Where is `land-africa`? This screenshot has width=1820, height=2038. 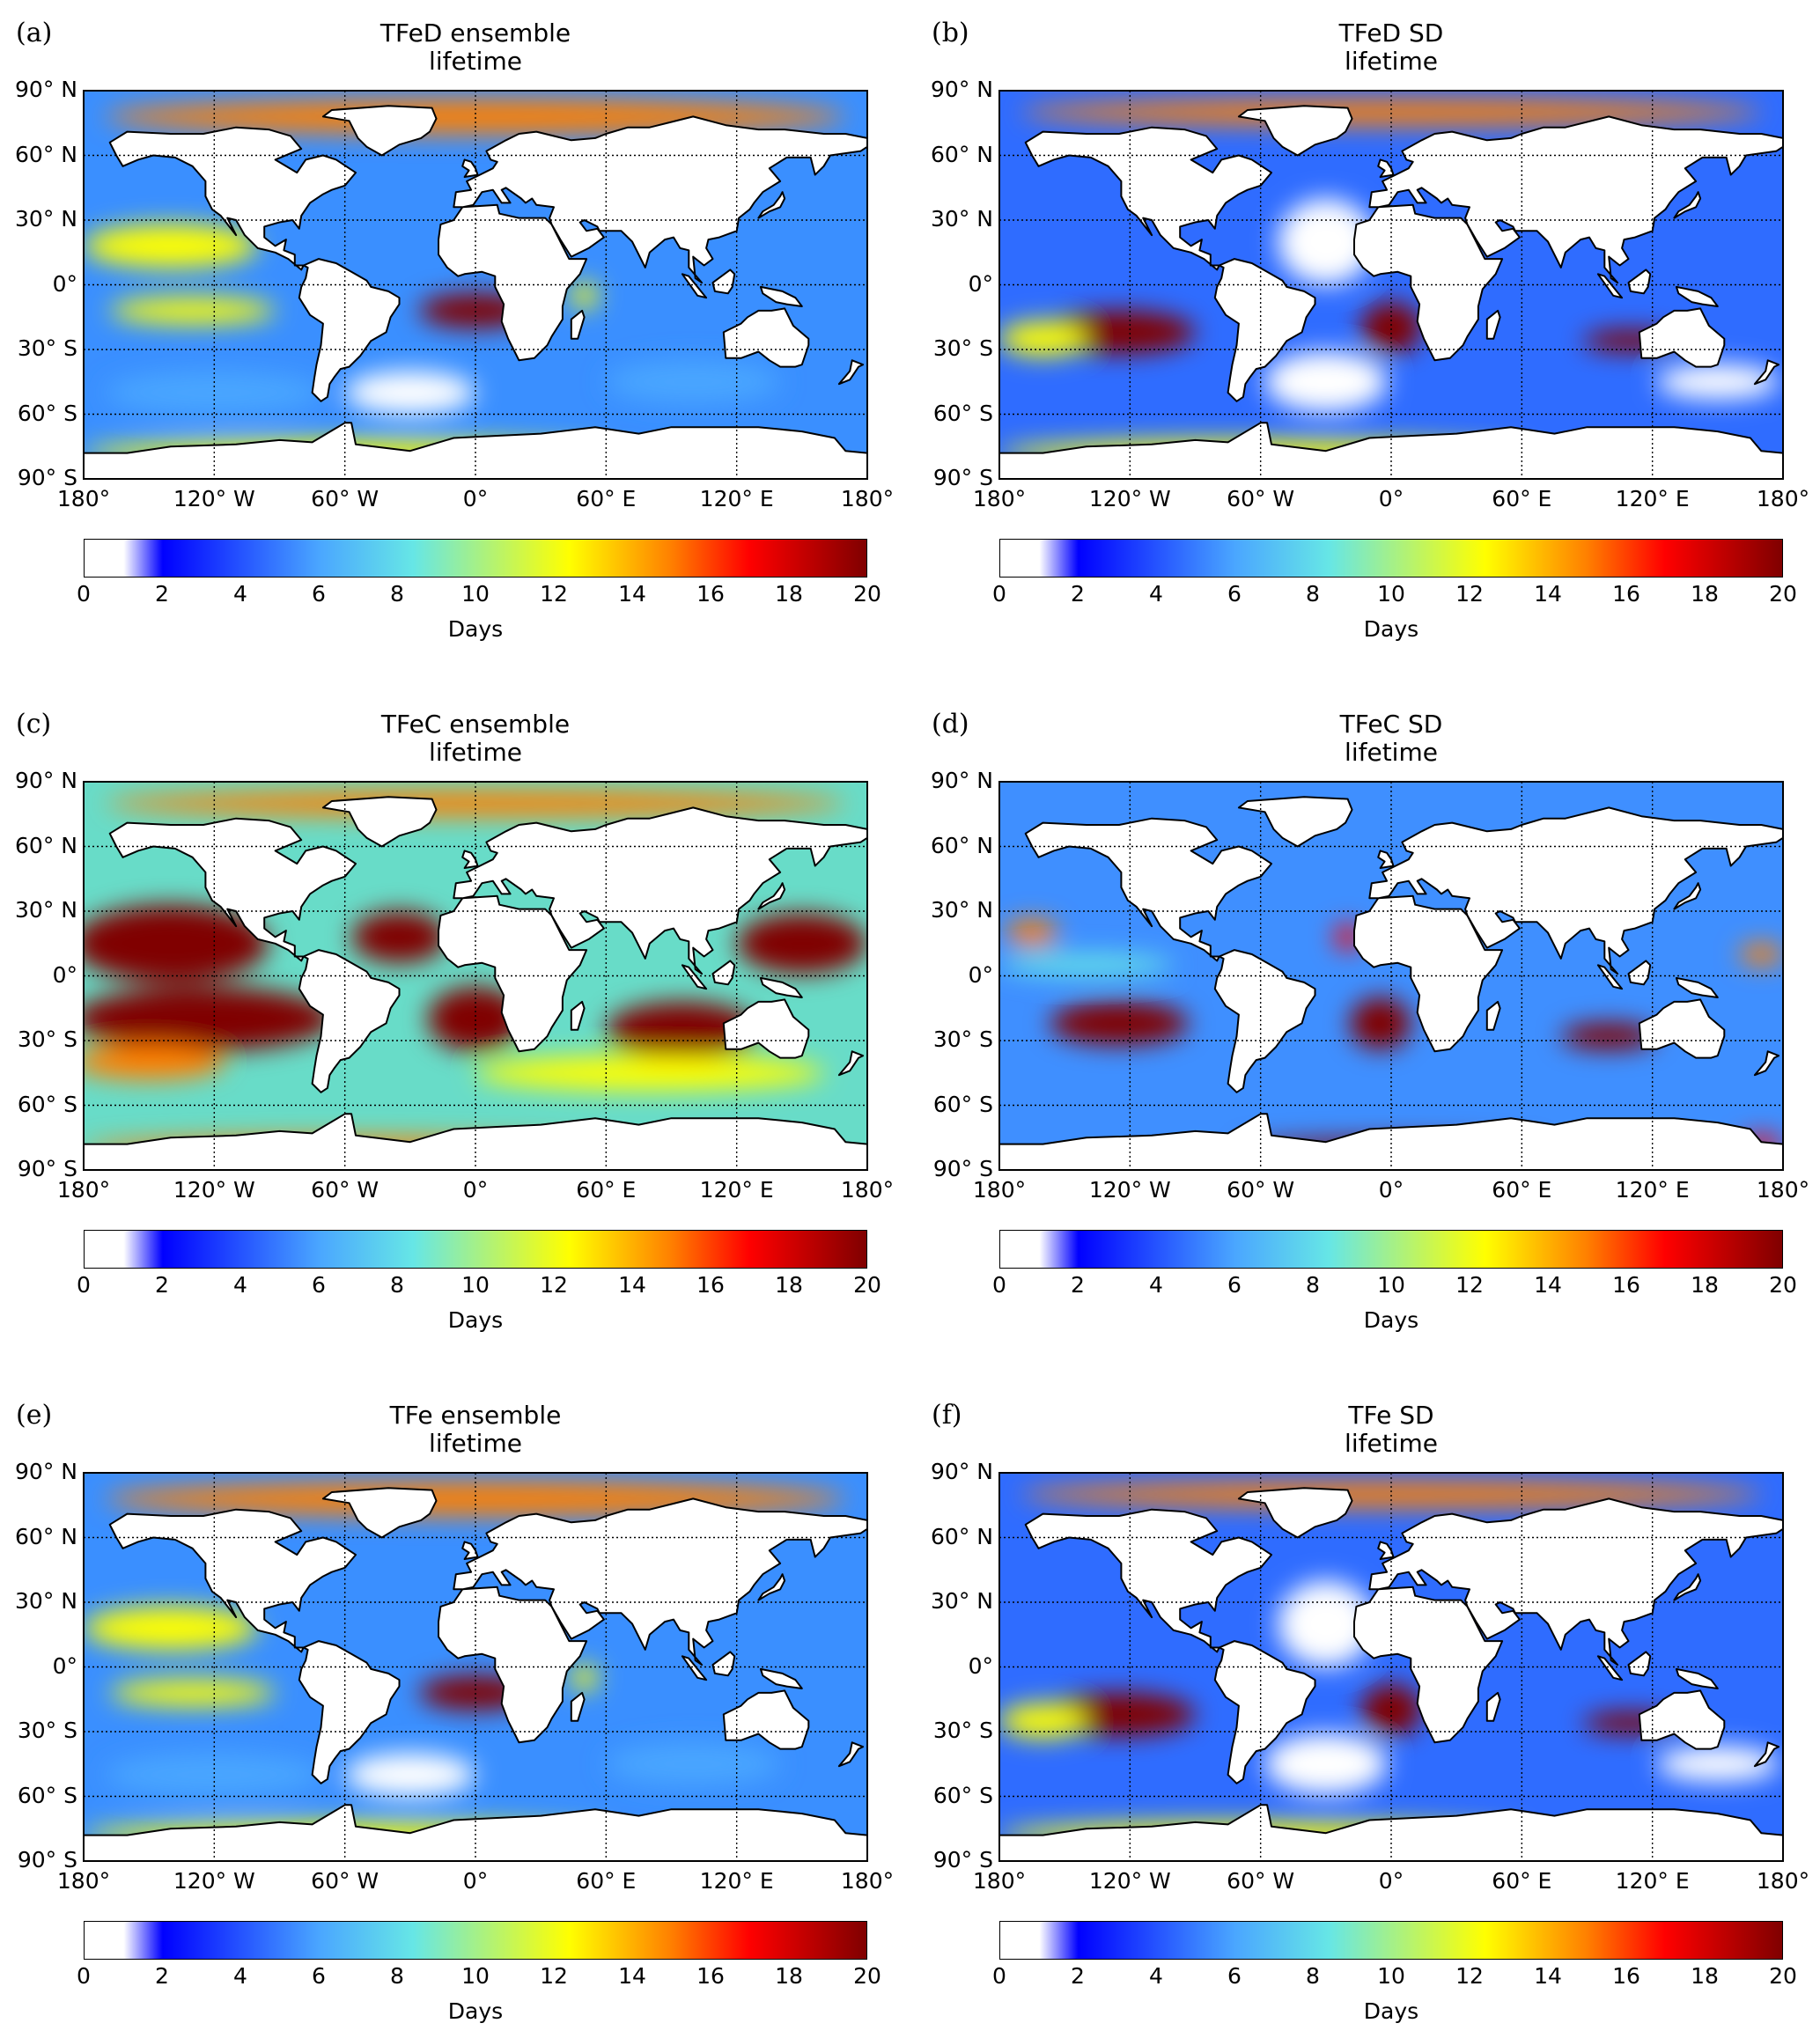 land-africa is located at coordinates (513, 1665).